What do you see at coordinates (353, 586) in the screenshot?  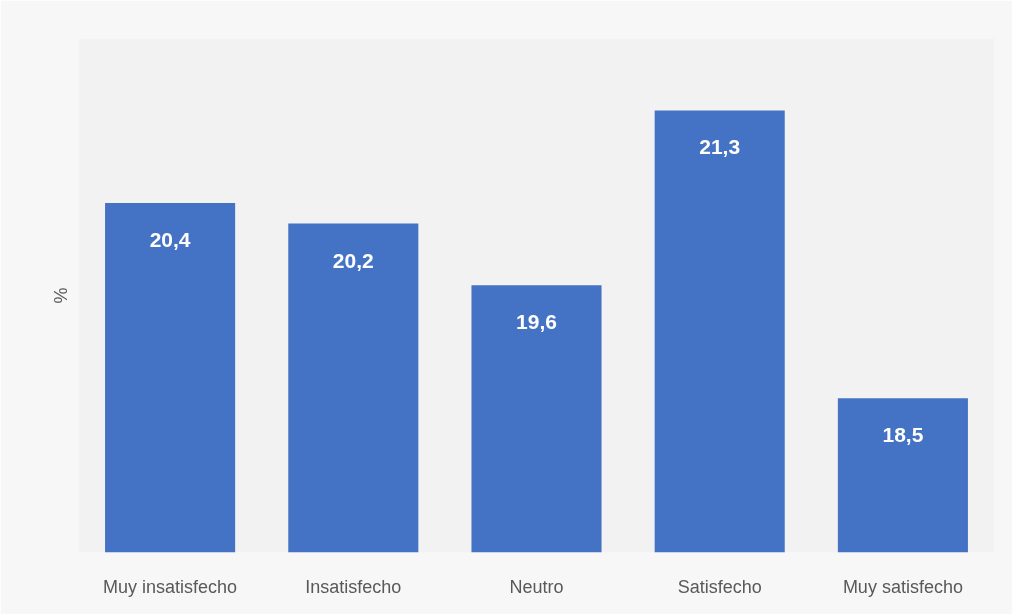 I see `x-tick-label: Insatisfecho` at bounding box center [353, 586].